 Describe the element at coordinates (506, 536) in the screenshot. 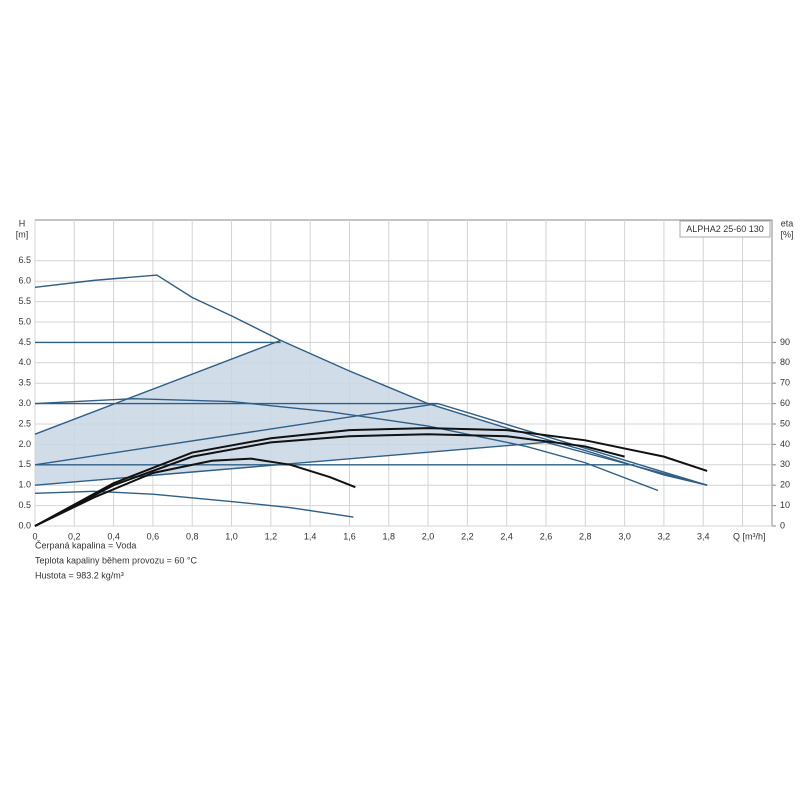

I see `x-tick-label: 2,4` at that location.